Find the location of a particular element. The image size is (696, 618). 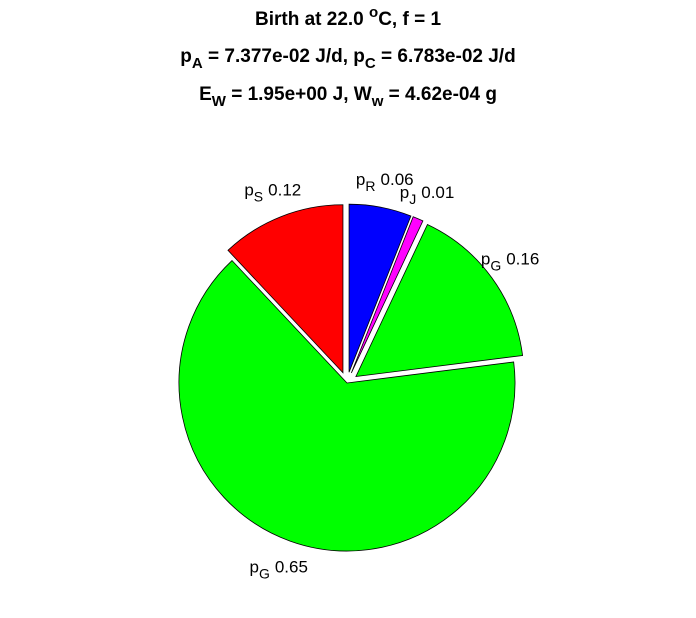

chart-title: EW = 1.95e+00 J, Ww = 4.62e-04 g is located at coordinates (348, 97).